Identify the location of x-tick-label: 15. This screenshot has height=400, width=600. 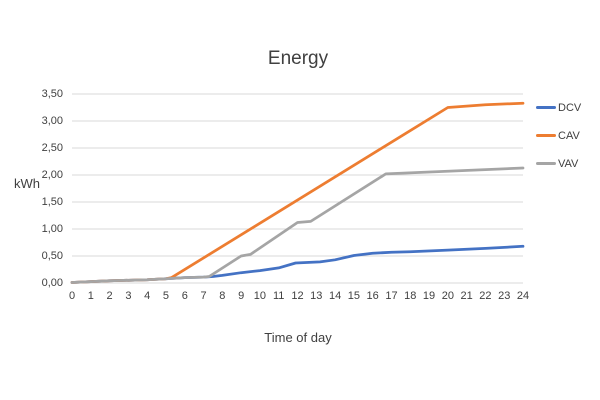
(353, 296).